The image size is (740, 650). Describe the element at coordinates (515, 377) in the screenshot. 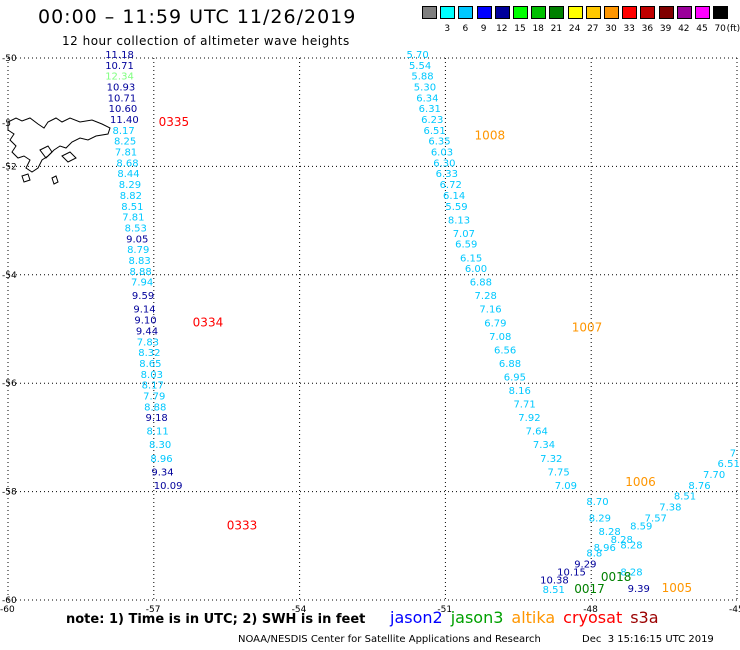

I see `wave-height-value: 6.95` at that location.